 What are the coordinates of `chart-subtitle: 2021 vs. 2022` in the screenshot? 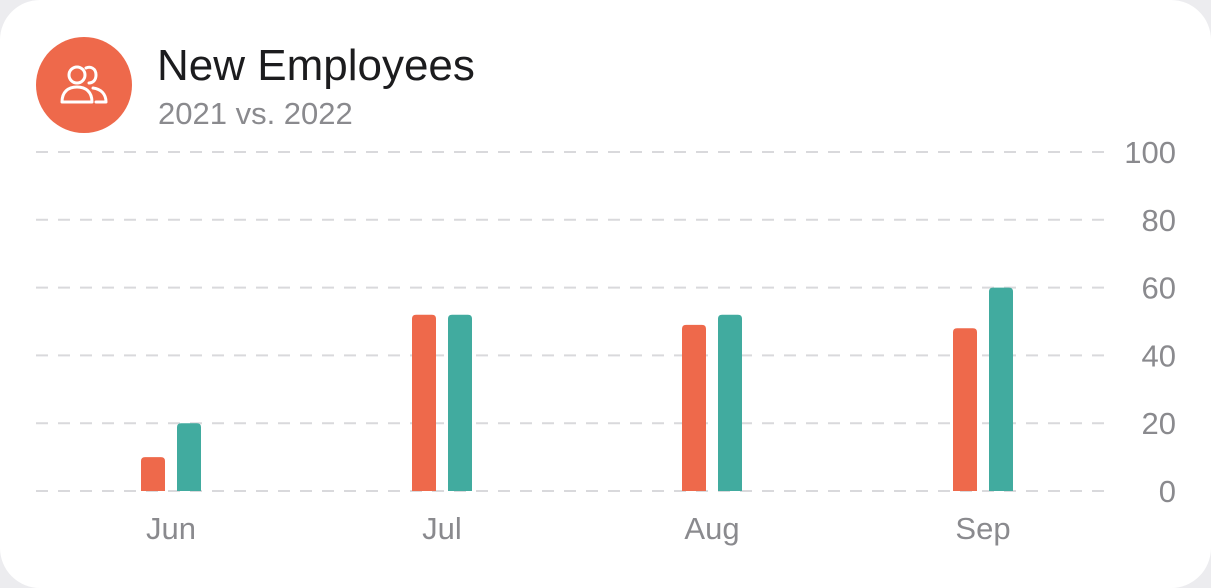 It's located at (255, 113).